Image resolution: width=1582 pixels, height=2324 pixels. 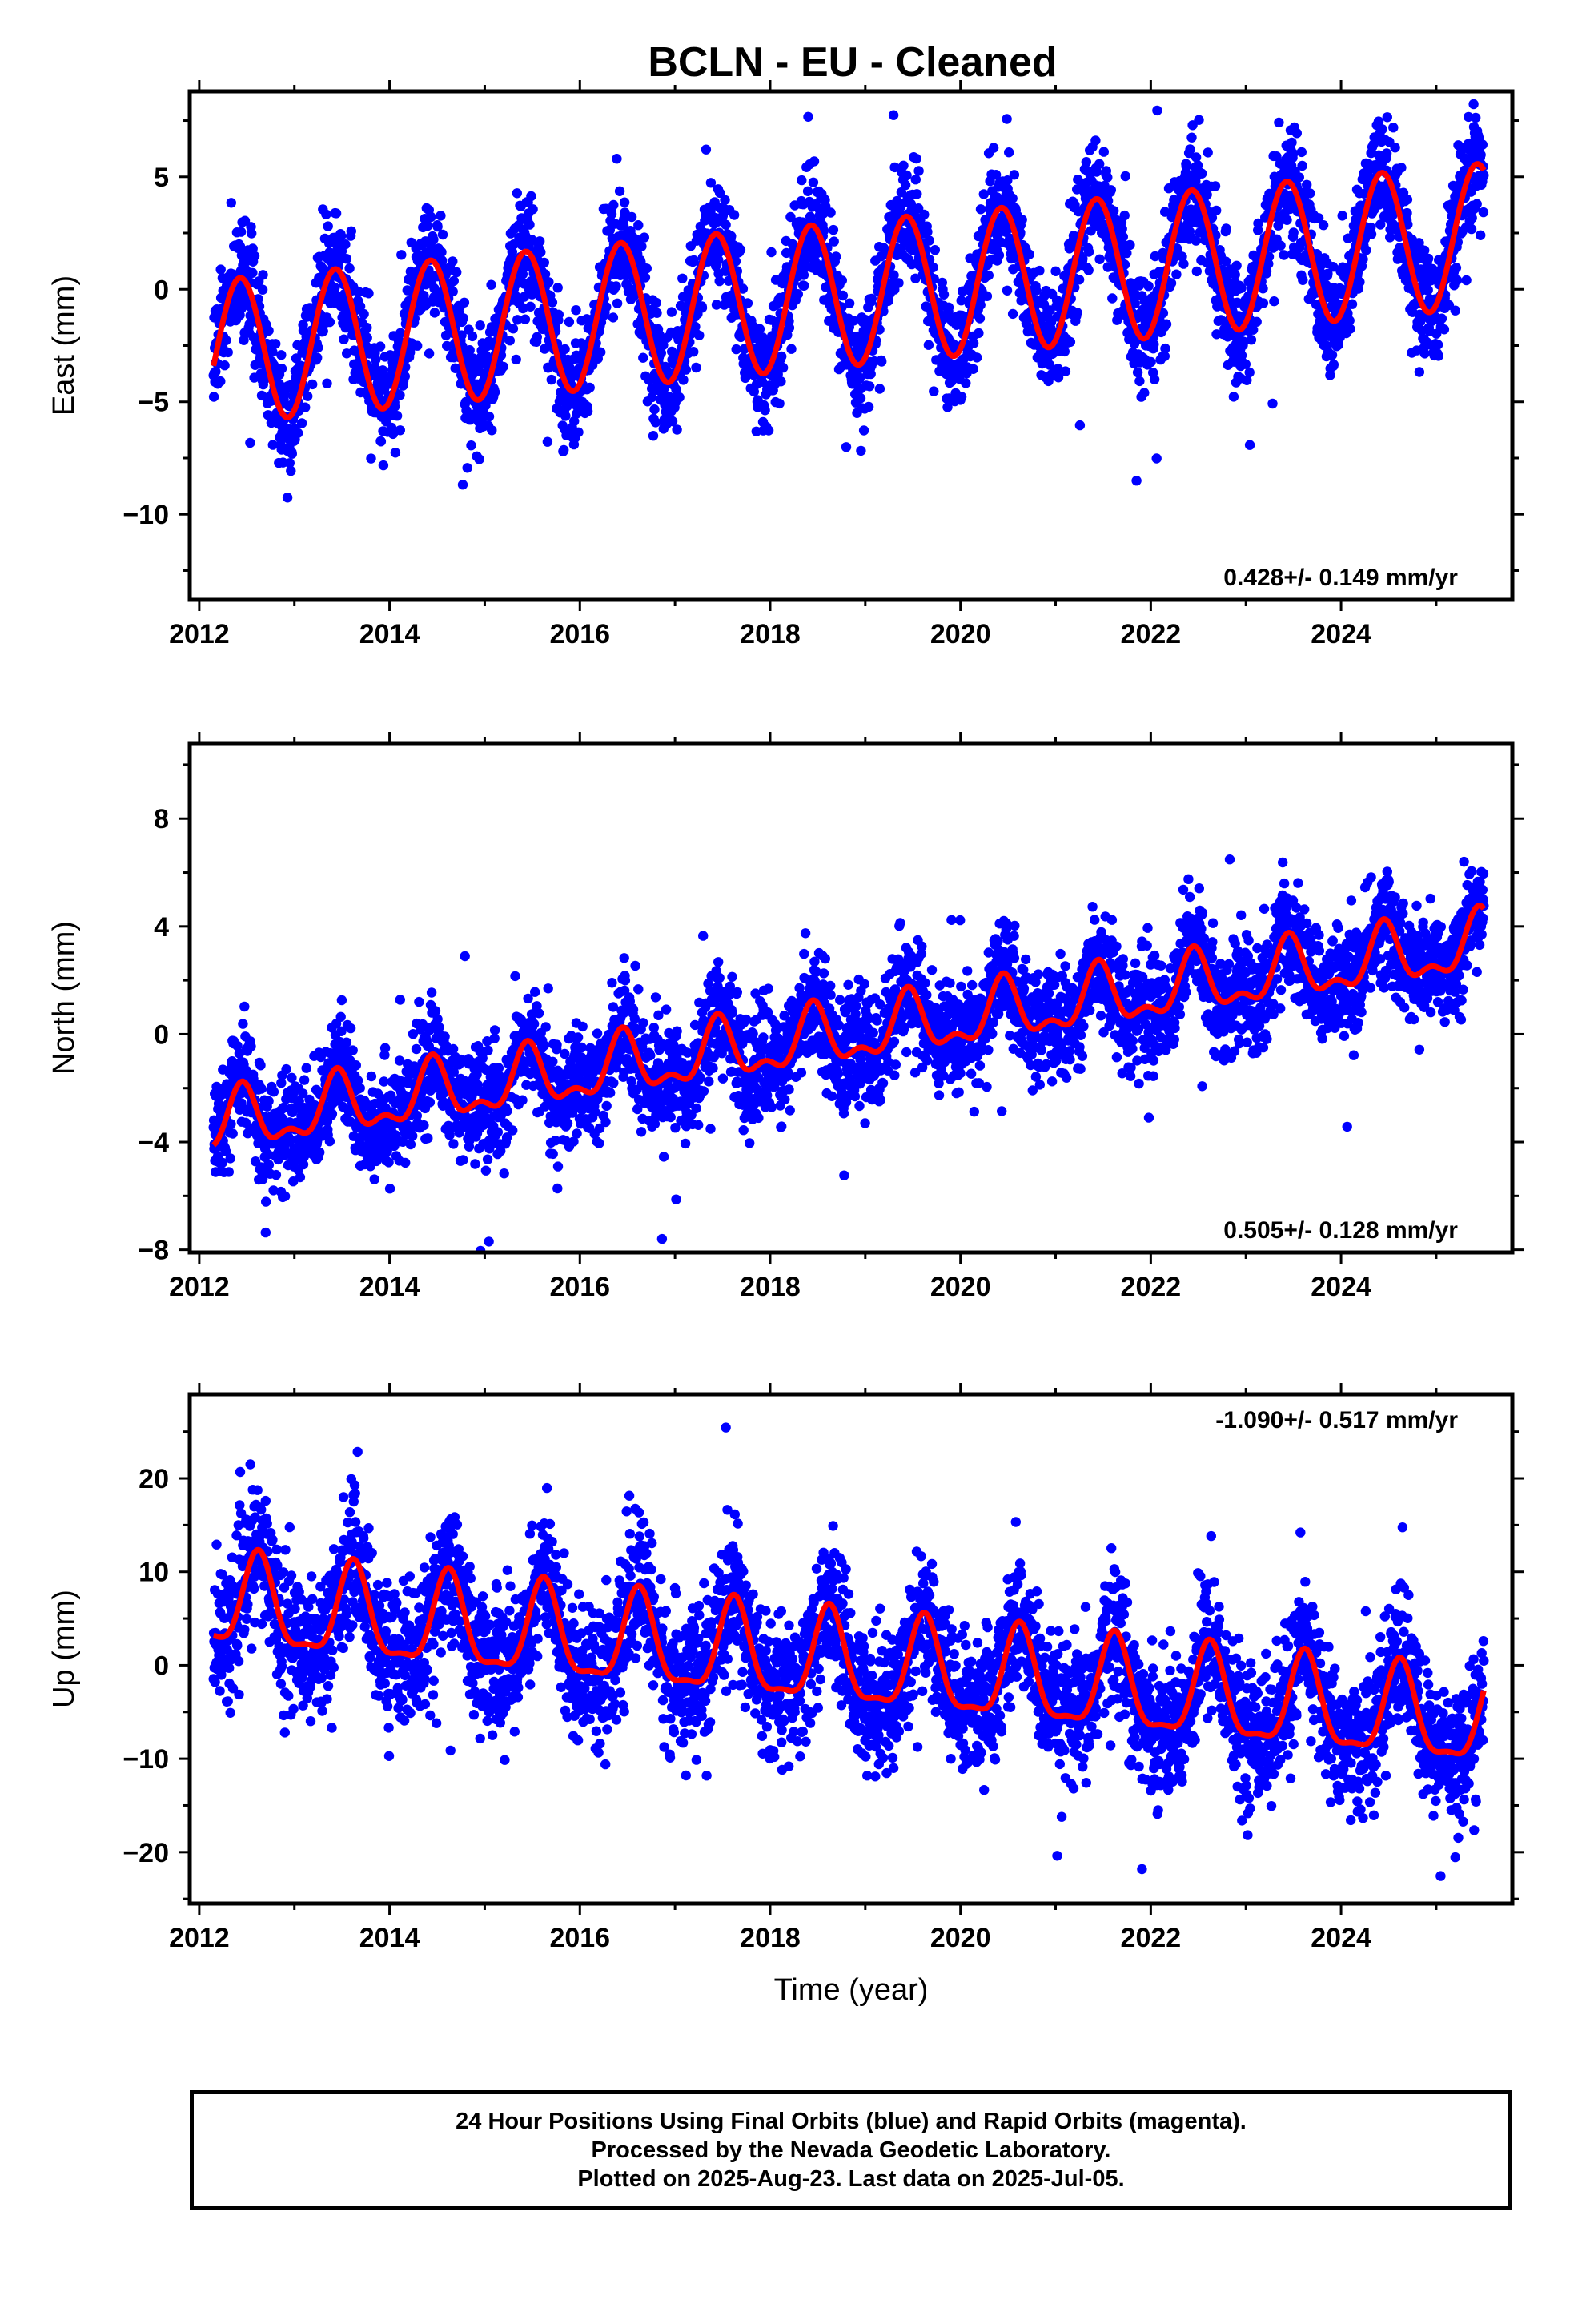 What do you see at coordinates (154, 403) in the screenshot?
I see `east-y-tick-label: −5` at bounding box center [154, 403].